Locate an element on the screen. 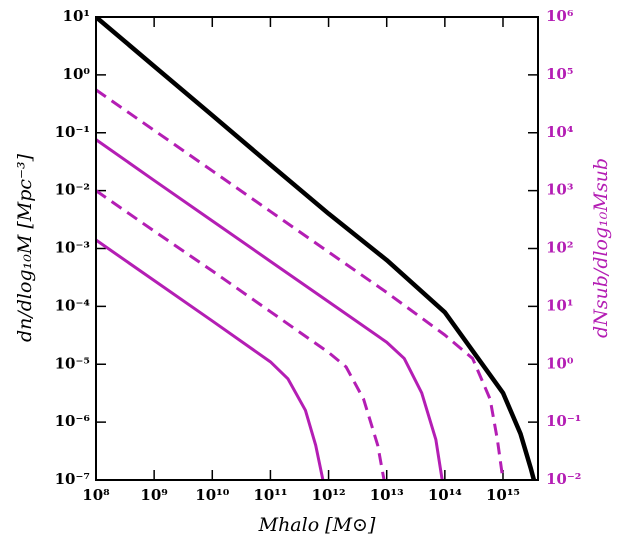 The height and width of the screenshot is (554, 623). x-tick-label: 10⁹ is located at coordinates (153, 495).